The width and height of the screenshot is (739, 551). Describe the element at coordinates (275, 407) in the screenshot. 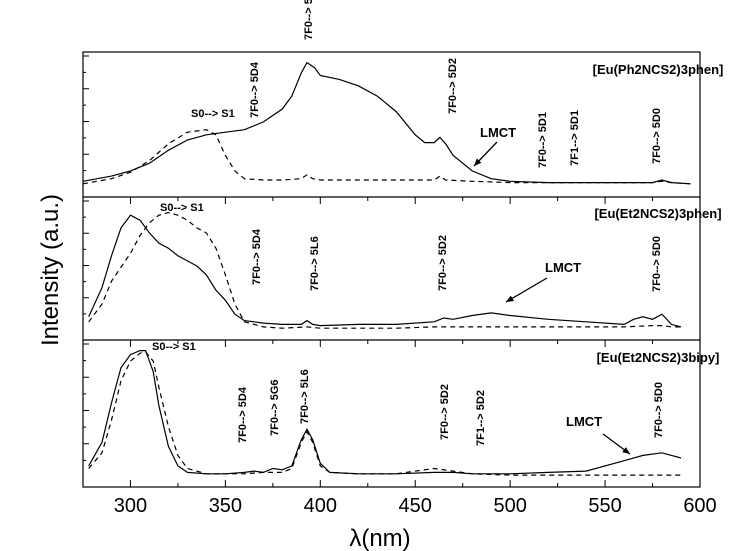

I see `transition-annotation: 7F0--> 5G6` at that location.